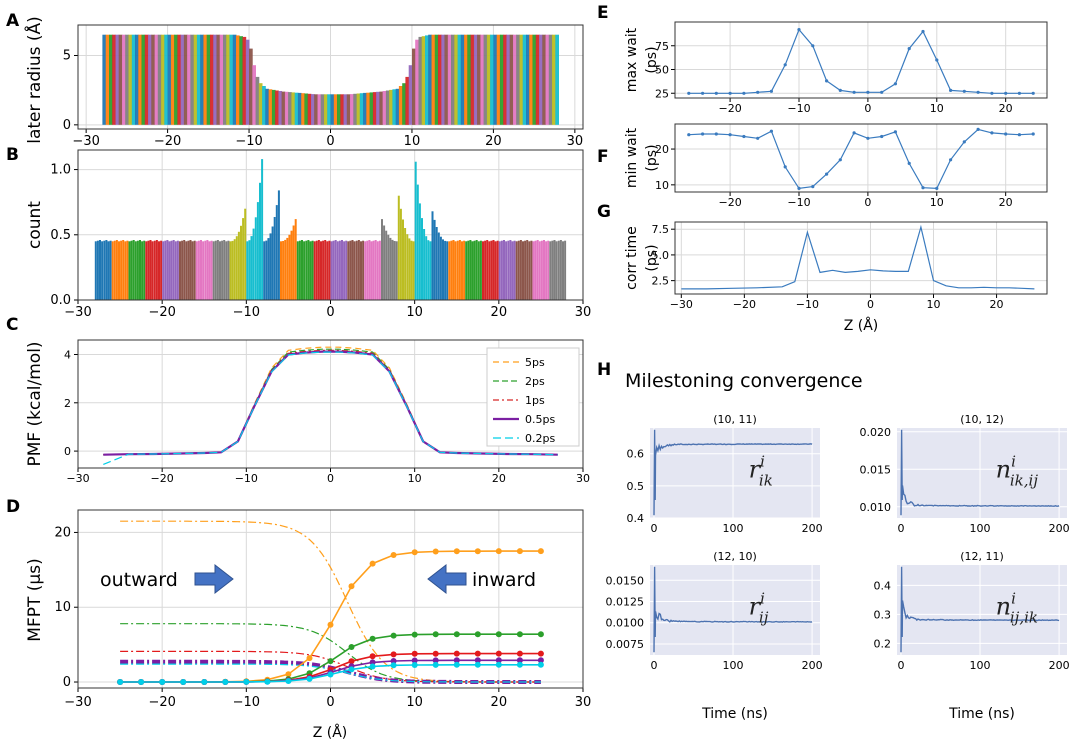 The image size is (1072, 746). Describe the element at coordinates (812, 665) in the screenshot. I see `x-tick-label: 200` at that location.